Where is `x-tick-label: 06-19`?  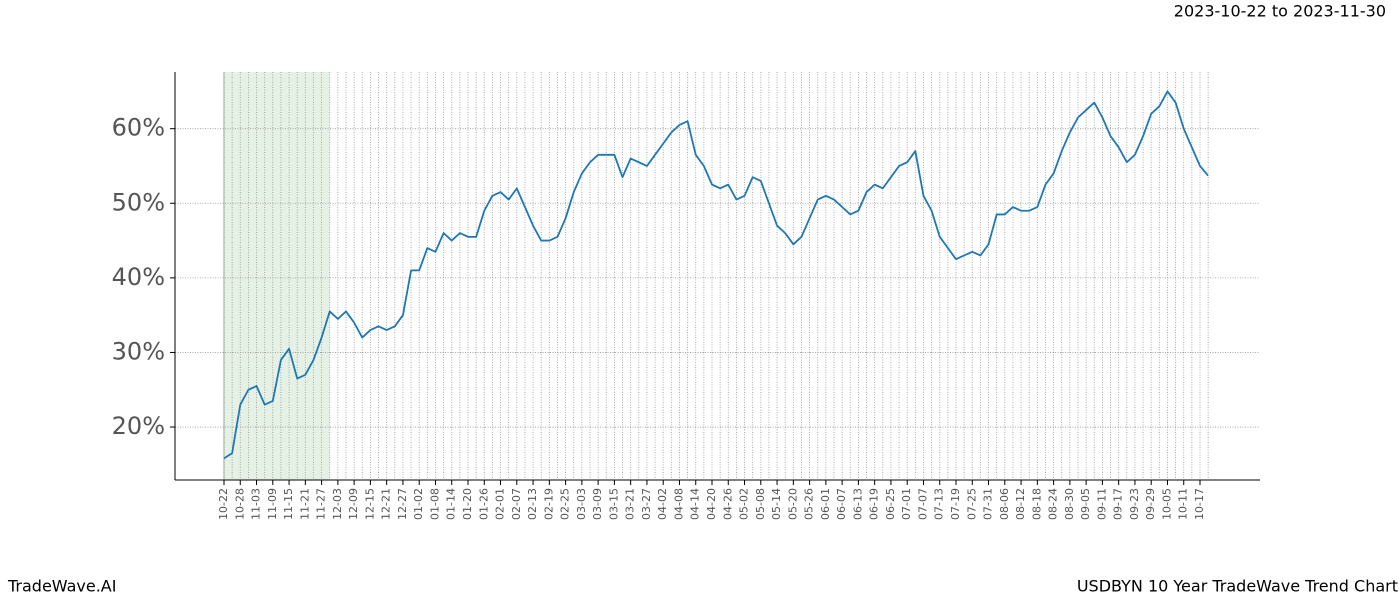
x-tick-label: 06-19 is located at coordinates (874, 504).